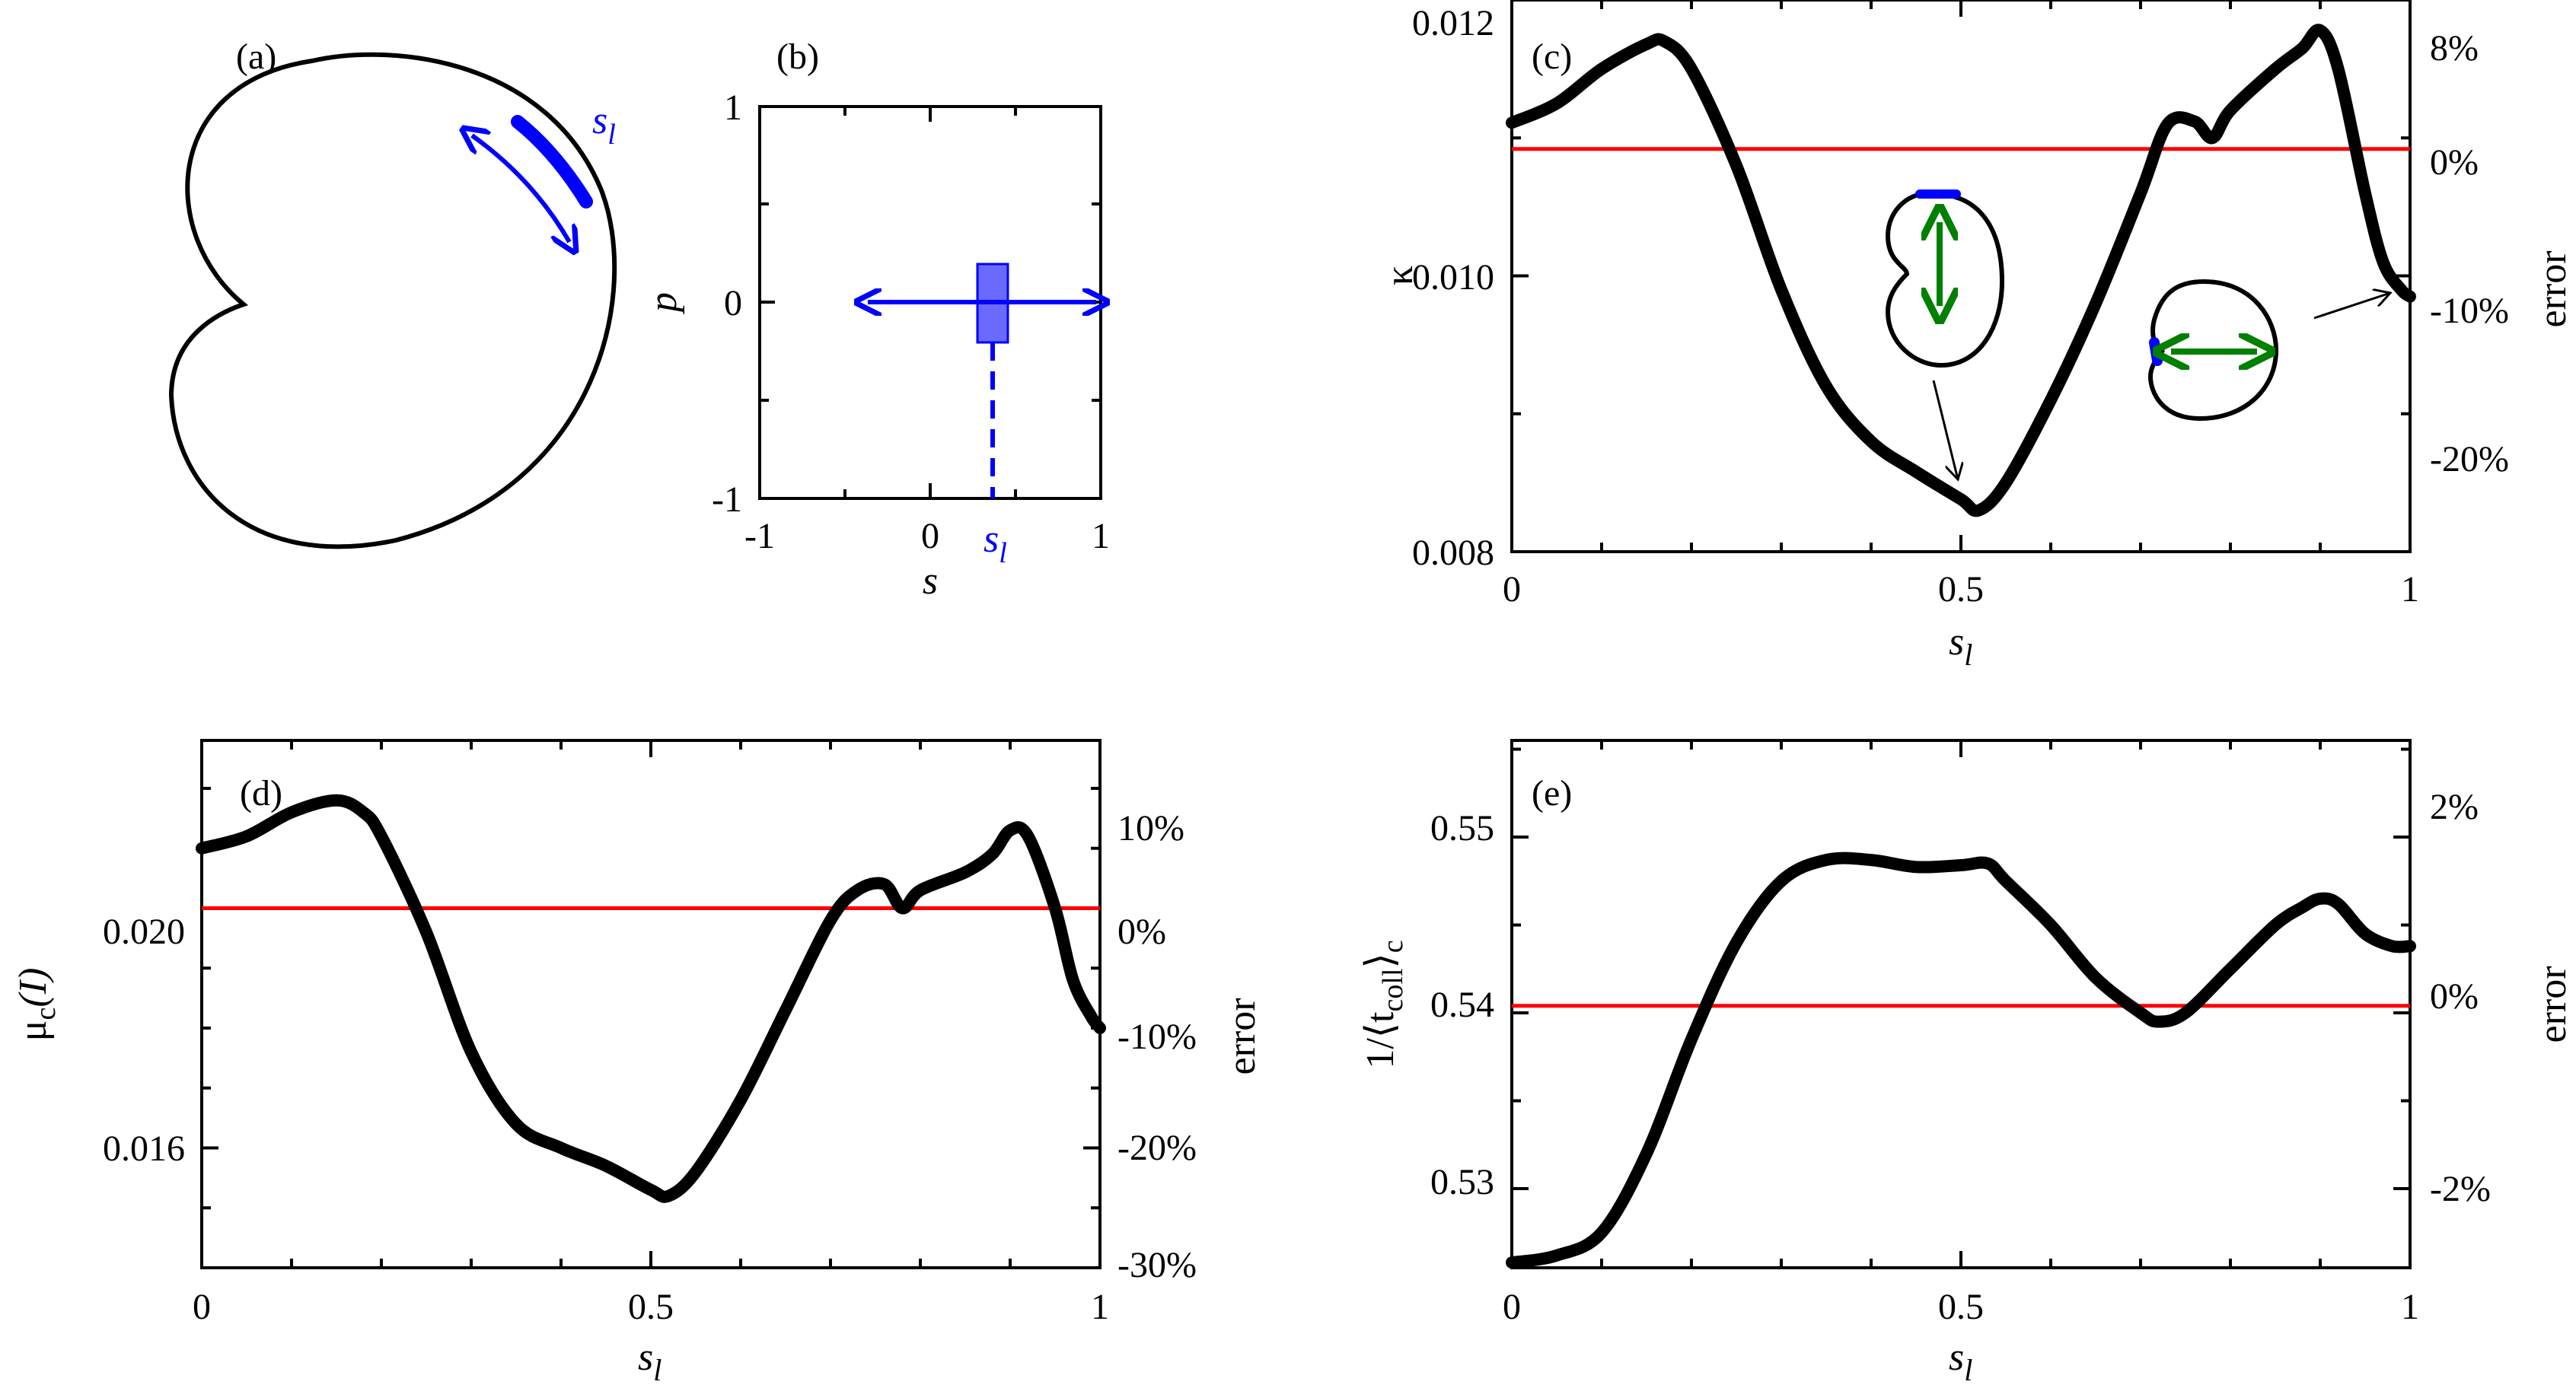 The image size is (2576, 1388). Describe the element at coordinates (733, 108) in the screenshot. I see `panel-b-ytick: 1` at that location.